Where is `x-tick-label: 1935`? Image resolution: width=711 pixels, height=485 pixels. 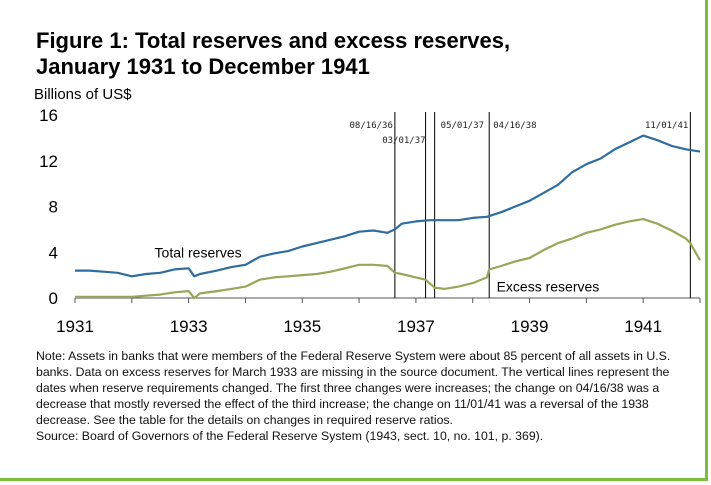
x-tick-label: 1935 is located at coordinates (302, 326).